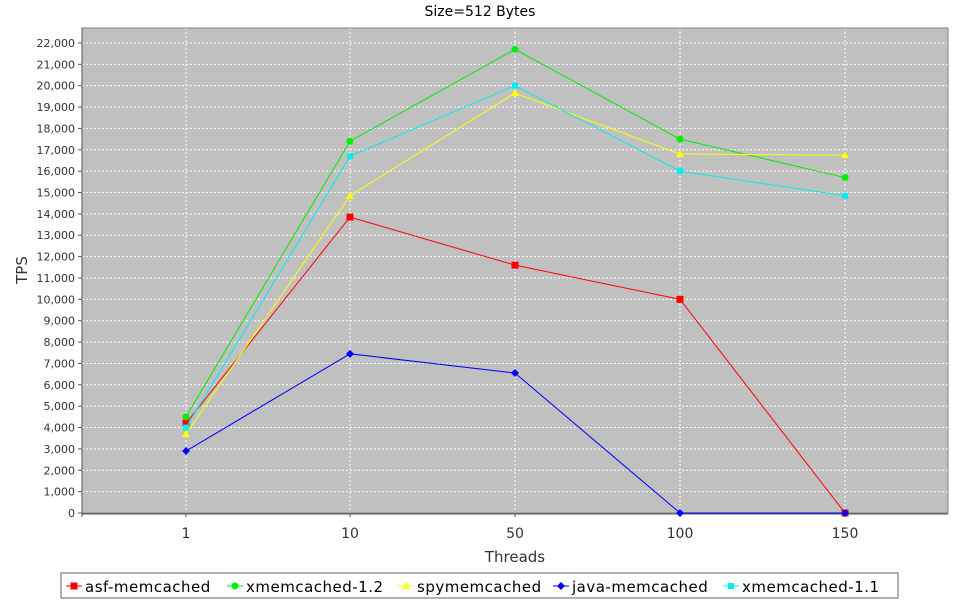 Image resolution: width=960 pixels, height=604 pixels. What do you see at coordinates (350, 534) in the screenshot?
I see `x-tick-label: 10` at bounding box center [350, 534].